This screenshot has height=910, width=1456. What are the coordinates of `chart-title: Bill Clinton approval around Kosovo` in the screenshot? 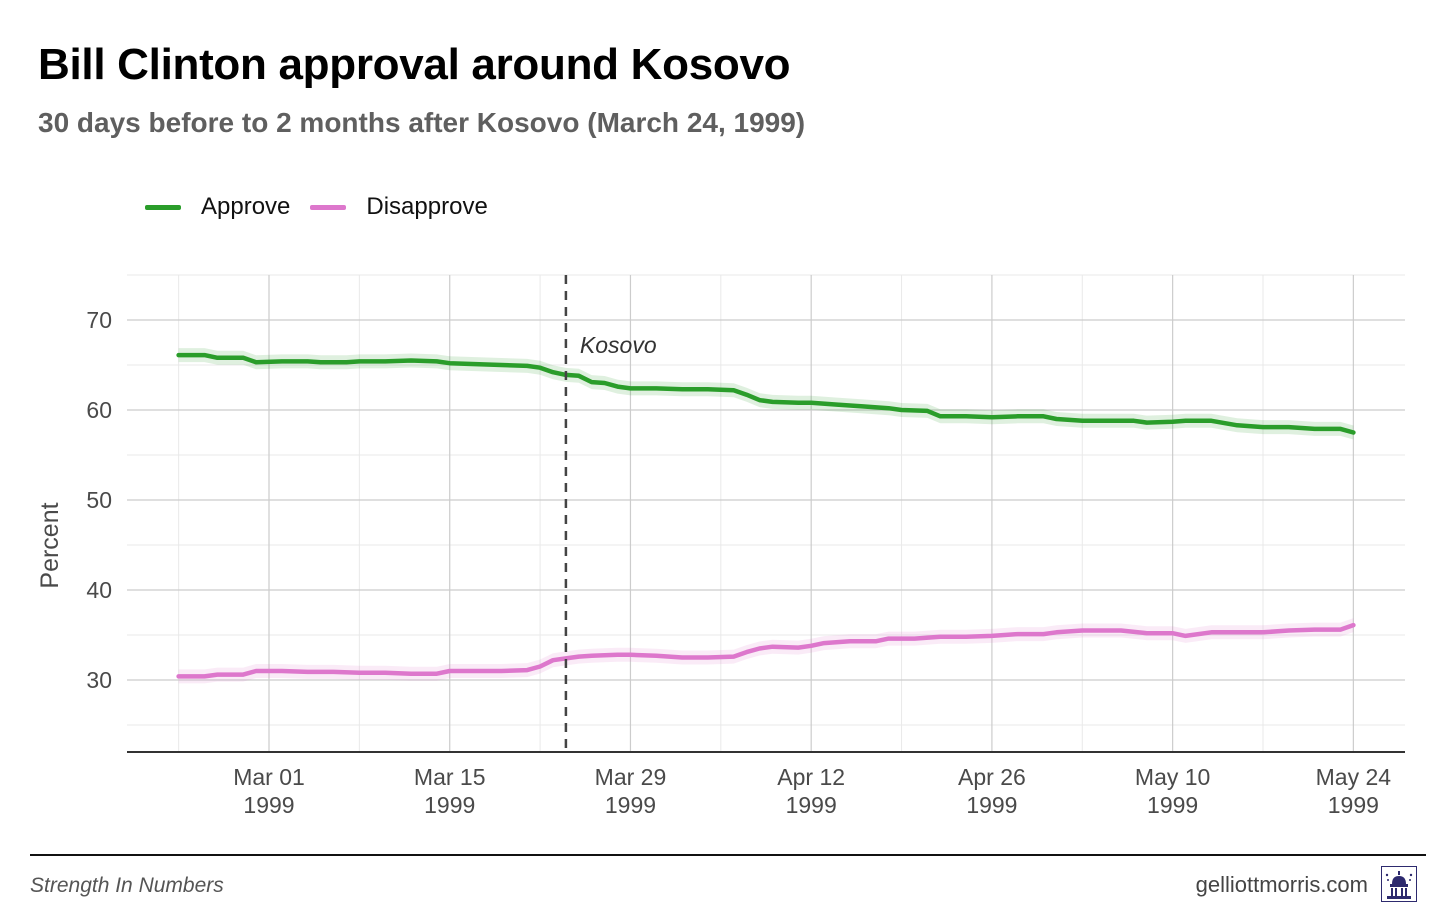 It's located at (414, 64).